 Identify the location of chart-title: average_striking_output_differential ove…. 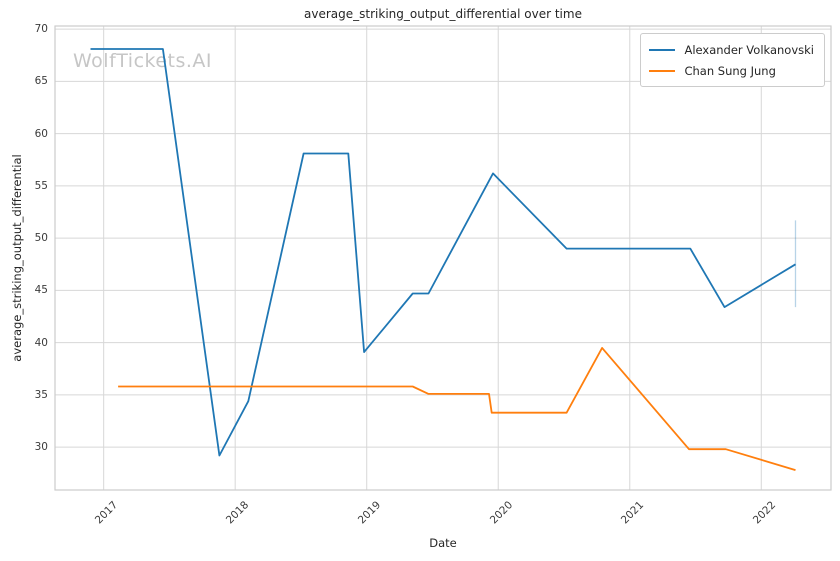
(443, 14).